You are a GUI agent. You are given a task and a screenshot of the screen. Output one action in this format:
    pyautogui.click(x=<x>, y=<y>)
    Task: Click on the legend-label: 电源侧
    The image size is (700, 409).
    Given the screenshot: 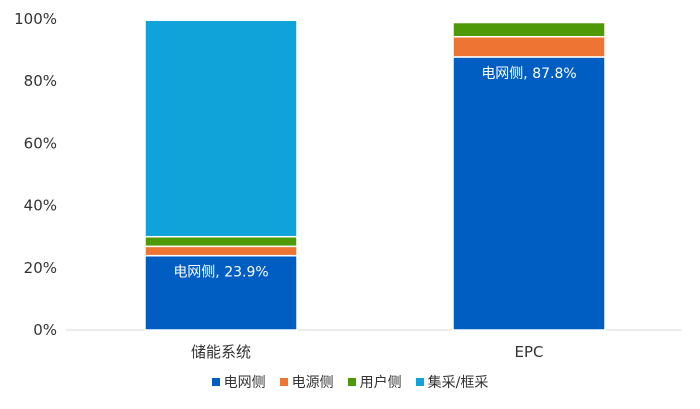 What is the action you would take?
    pyautogui.click(x=312, y=383)
    